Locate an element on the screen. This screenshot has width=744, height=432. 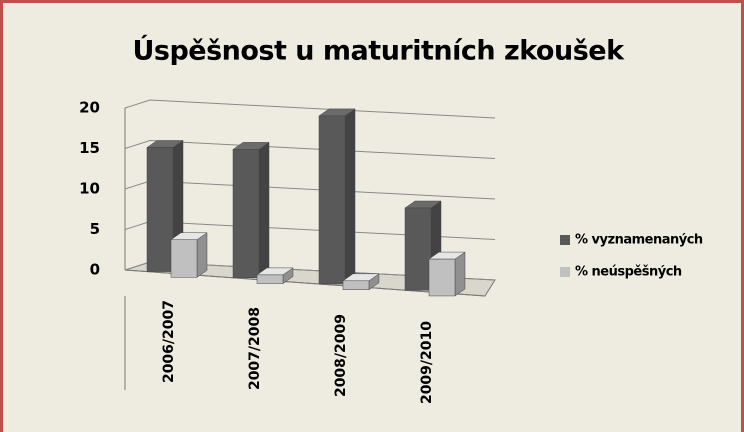
y-tick-label: 0 is located at coordinates (95, 270).